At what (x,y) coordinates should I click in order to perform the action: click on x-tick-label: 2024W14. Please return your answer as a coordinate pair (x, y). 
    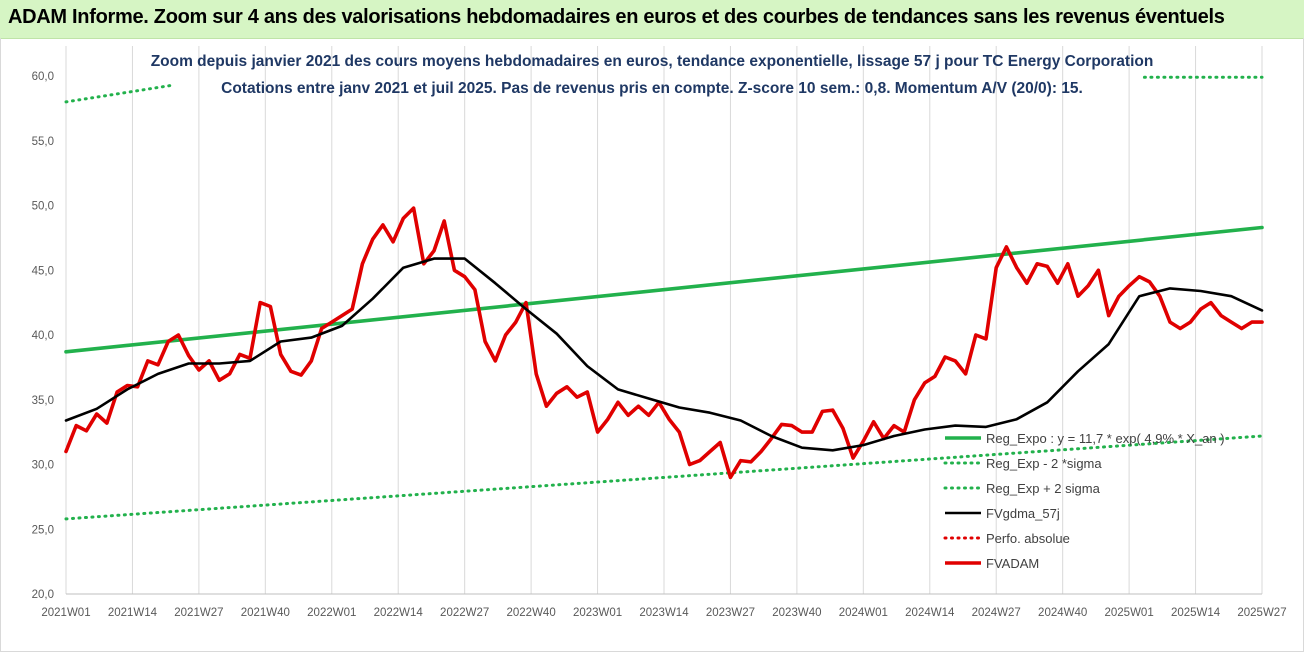
    Looking at the image, I should click on (930, 613).